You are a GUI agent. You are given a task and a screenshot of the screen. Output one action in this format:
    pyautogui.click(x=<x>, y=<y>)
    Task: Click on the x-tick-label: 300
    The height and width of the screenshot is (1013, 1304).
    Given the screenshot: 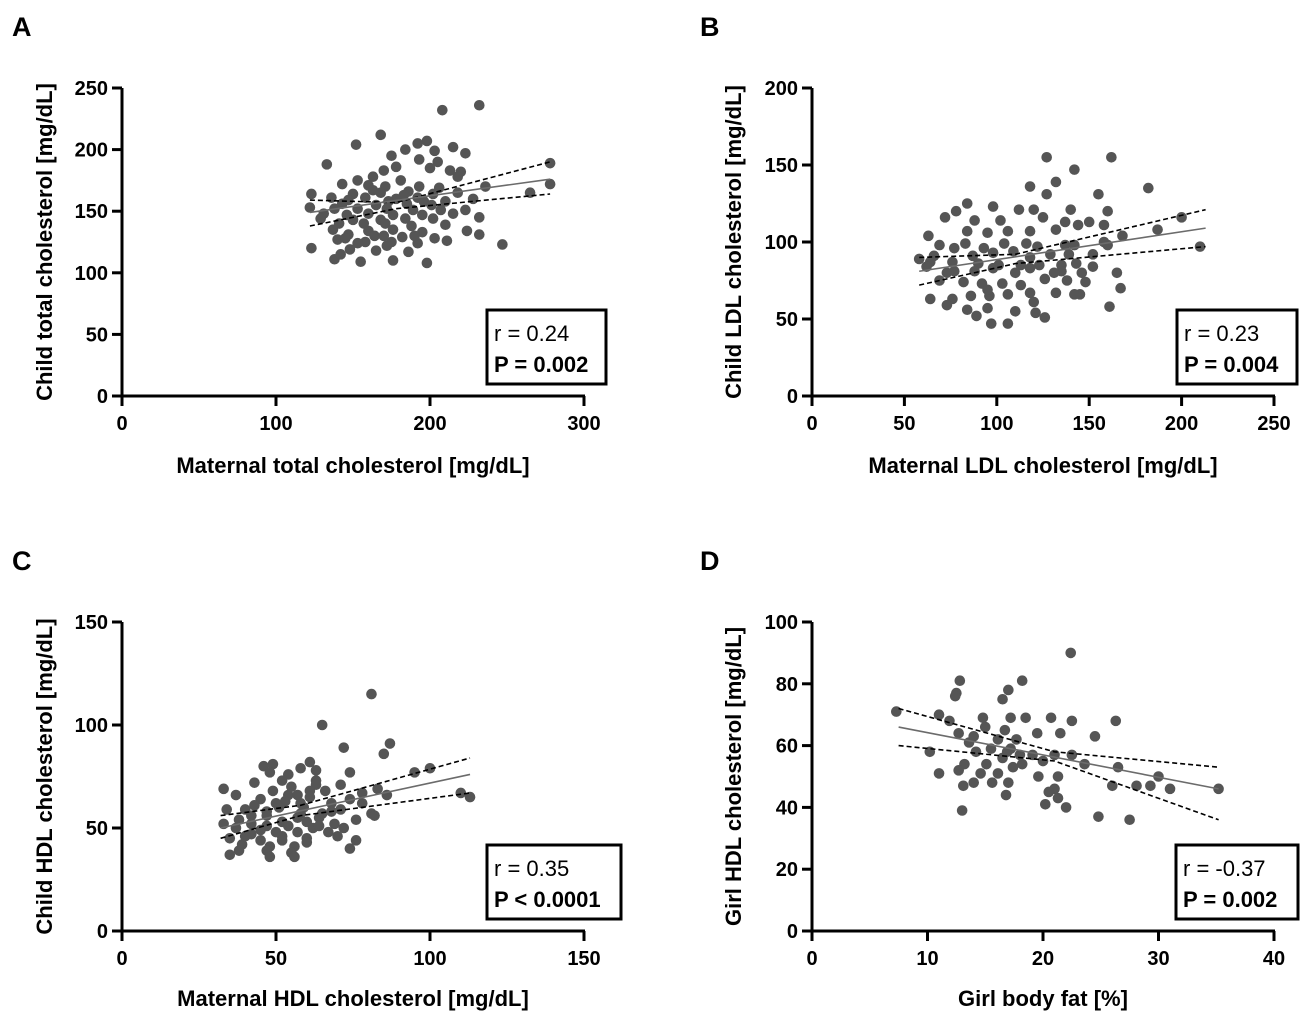 What is the action you would take?
    pyautogui.click(x=583, y=424)
    